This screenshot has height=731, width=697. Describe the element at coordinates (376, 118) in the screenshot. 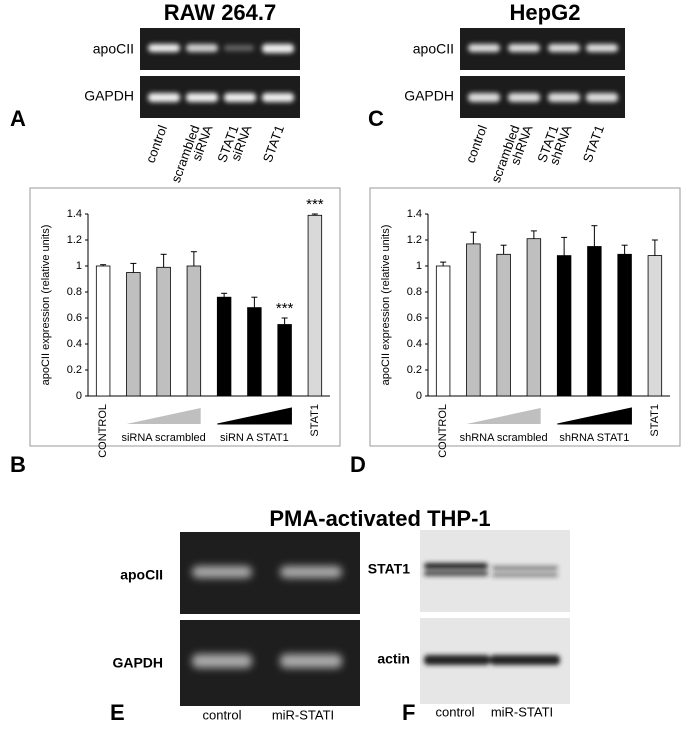

I see `panel-letter: C` at that location.